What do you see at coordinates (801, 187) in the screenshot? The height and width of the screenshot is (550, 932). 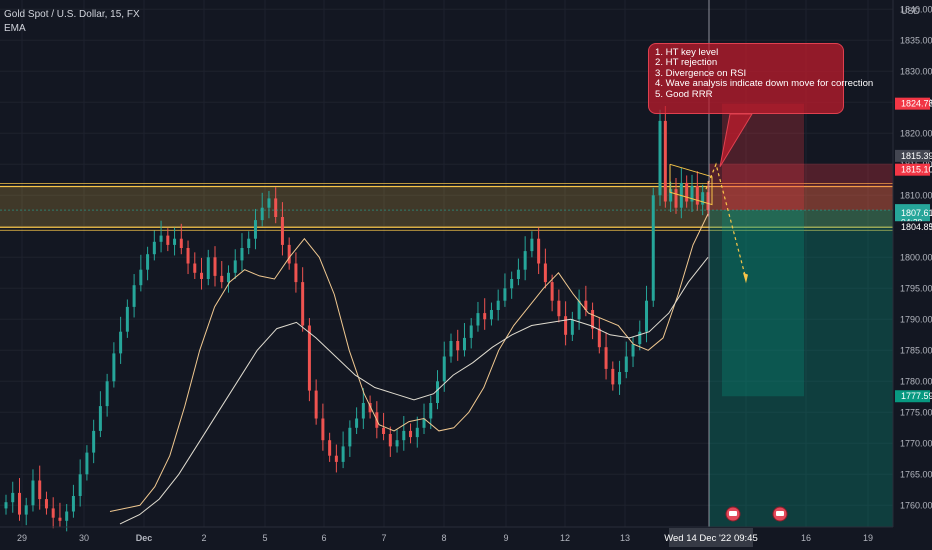 I see `stop-zone` at bounding box center [801, 187].